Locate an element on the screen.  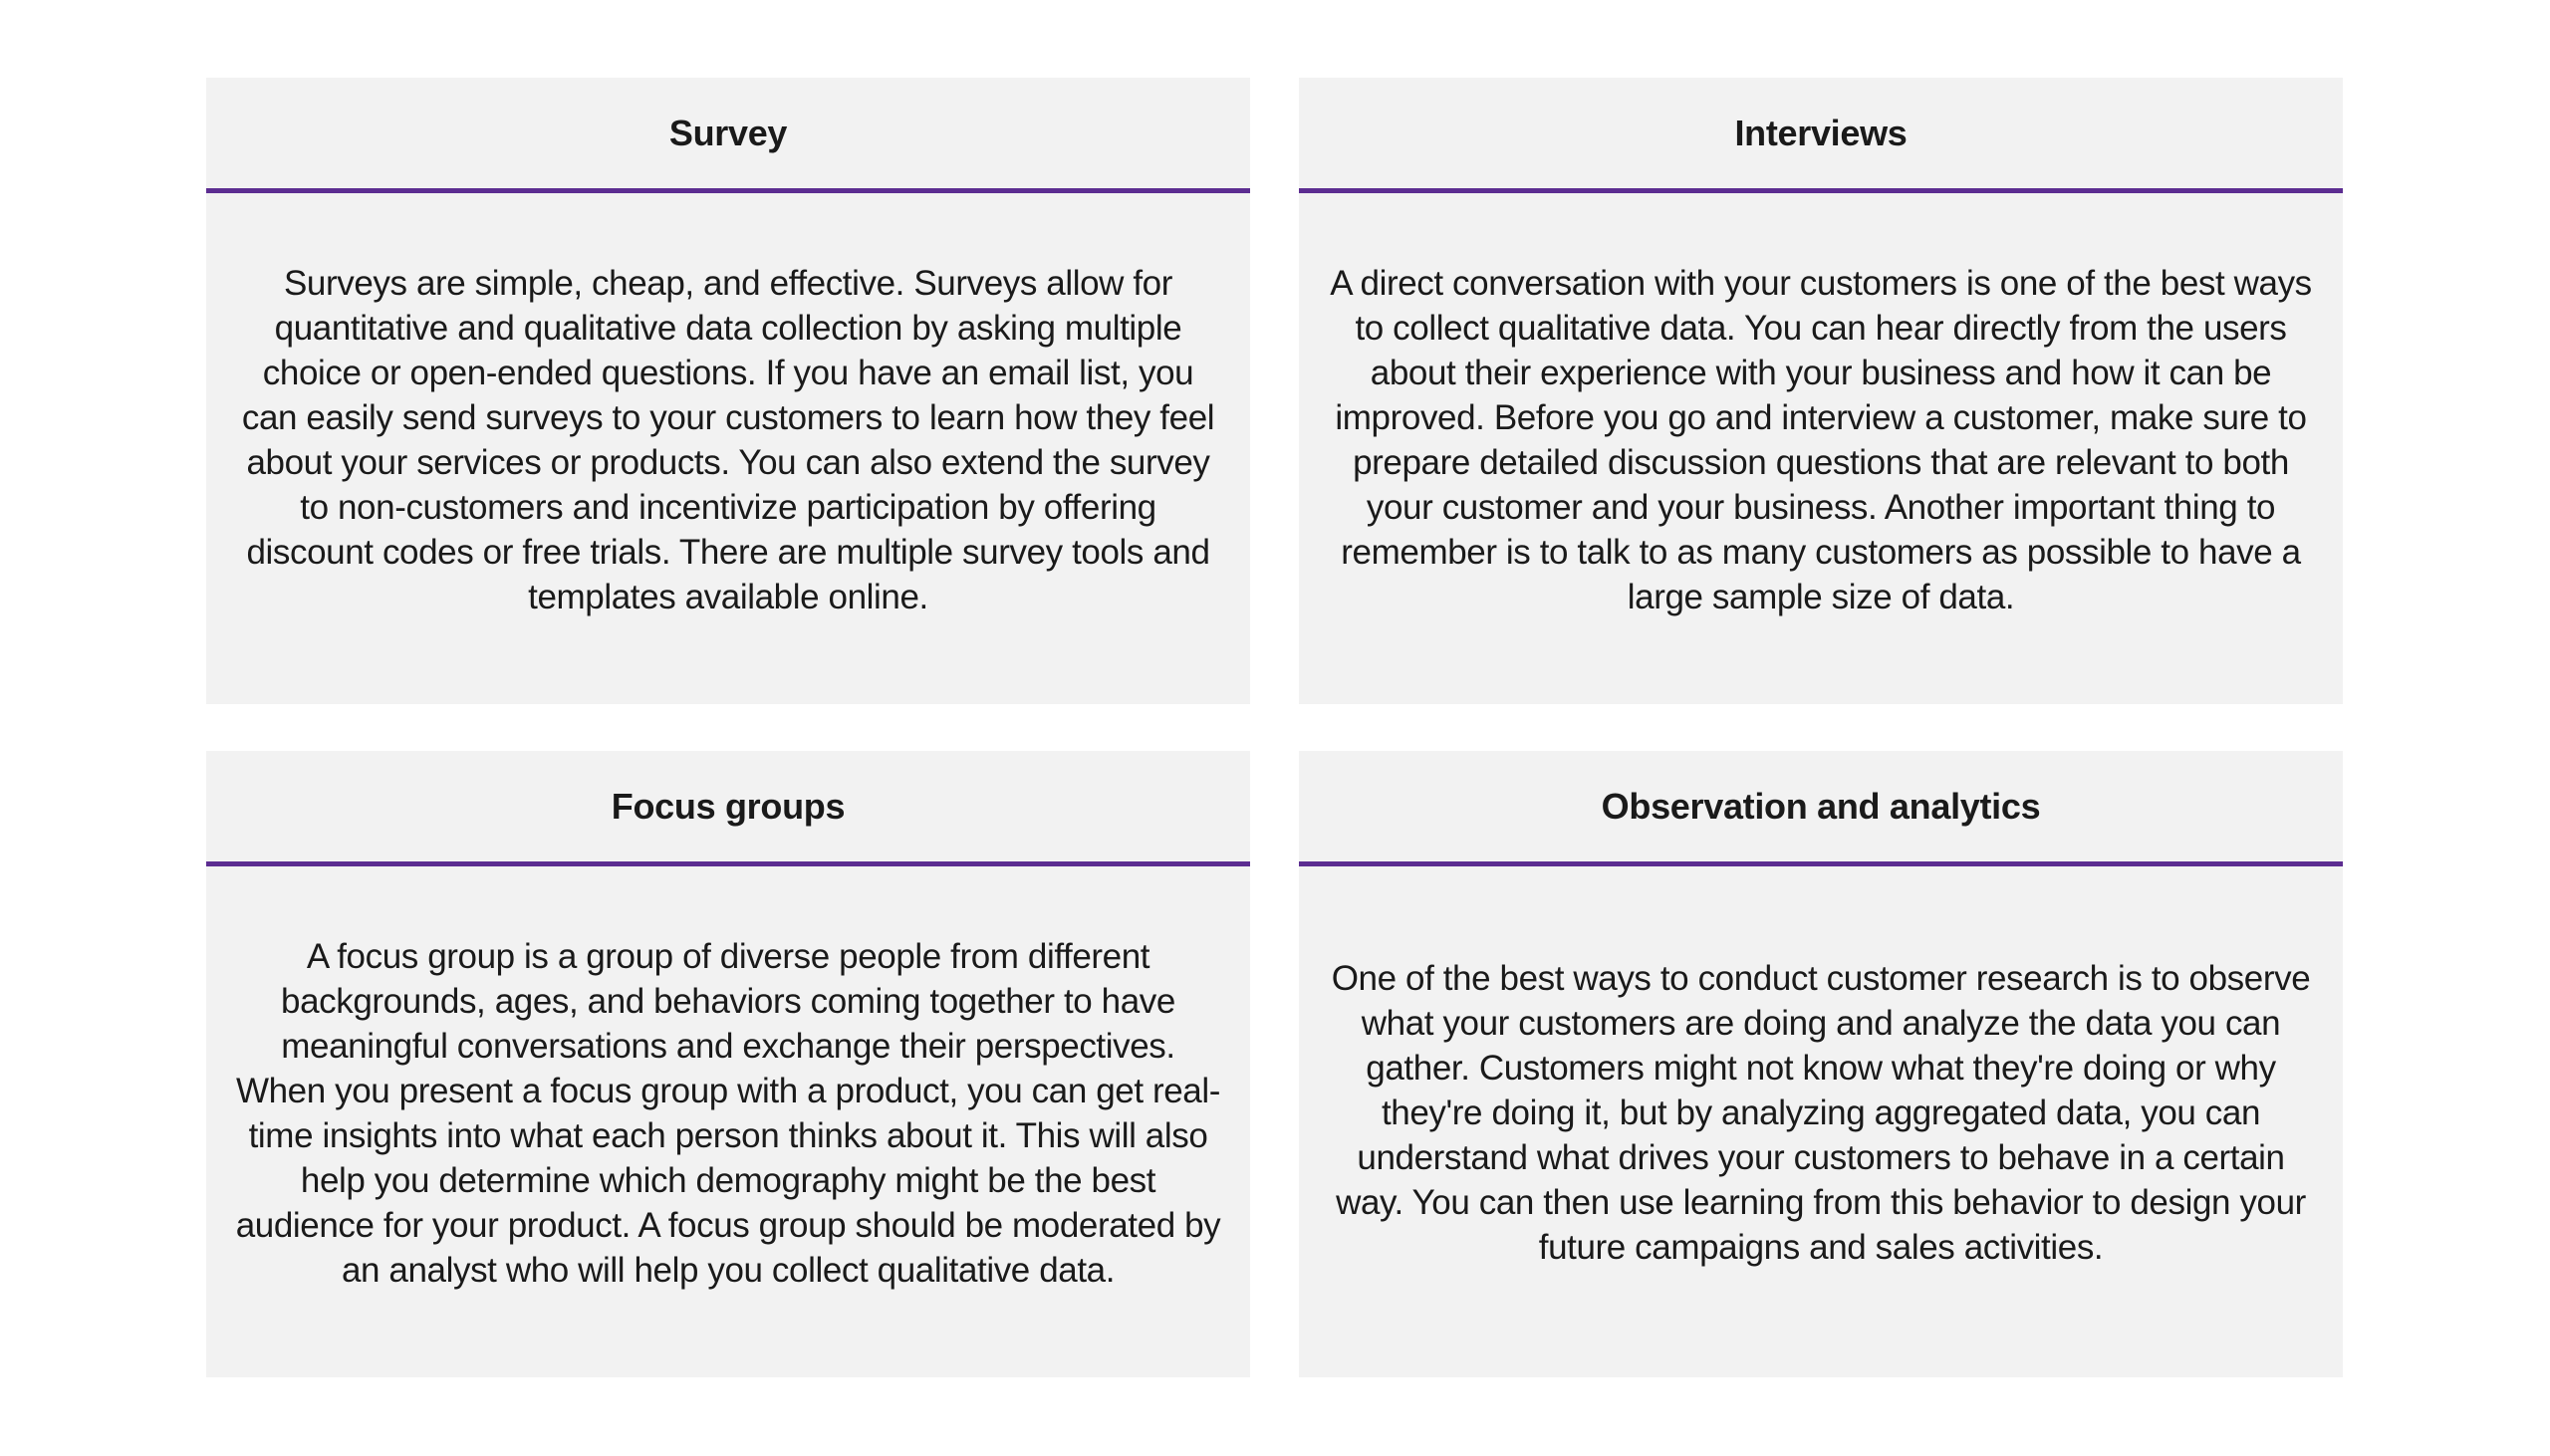
card-header: Observation and analytics is located at coordinates (1821, 808).